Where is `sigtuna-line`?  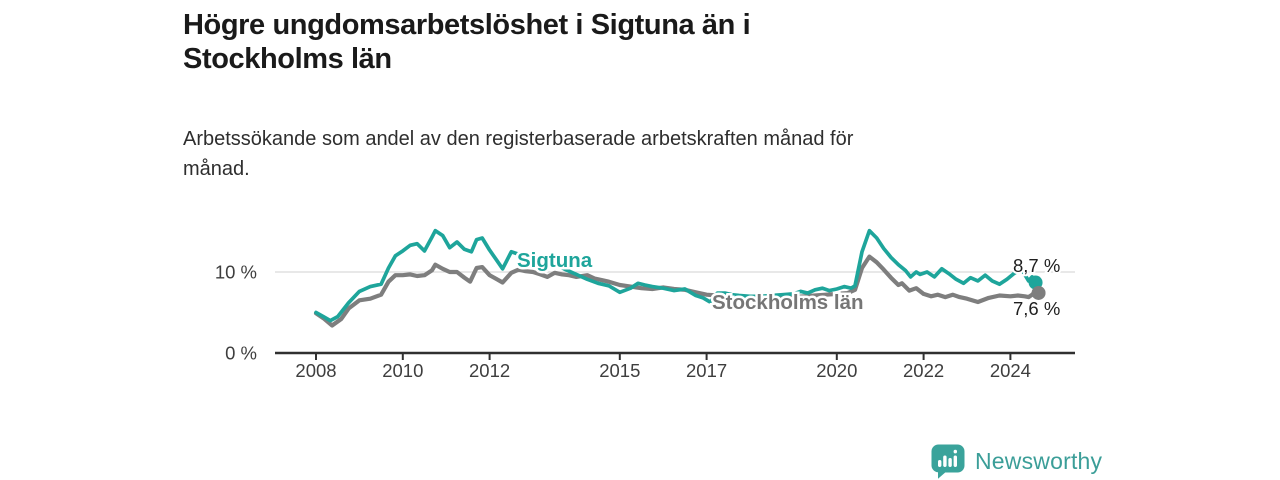 sigtuna-line is located at coordinates (676, 275).